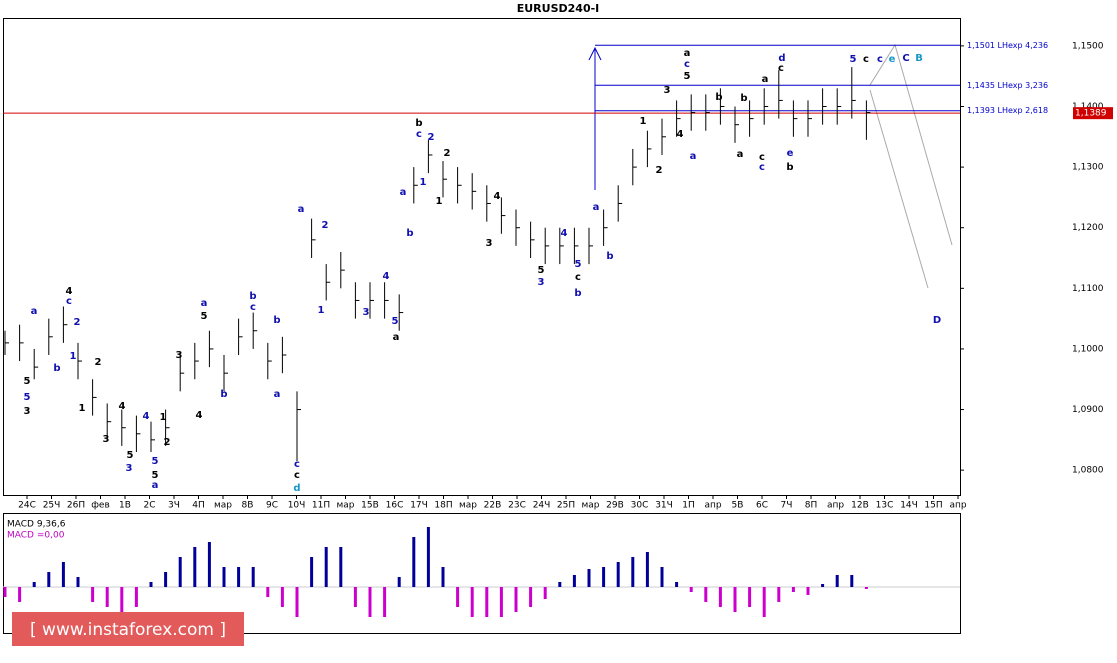 The image size is (1117, 663). What do you see at coordinates (738, 506) in the screenshot?
I see `x-tick-label: 5В` at bounding box center [738, 506].